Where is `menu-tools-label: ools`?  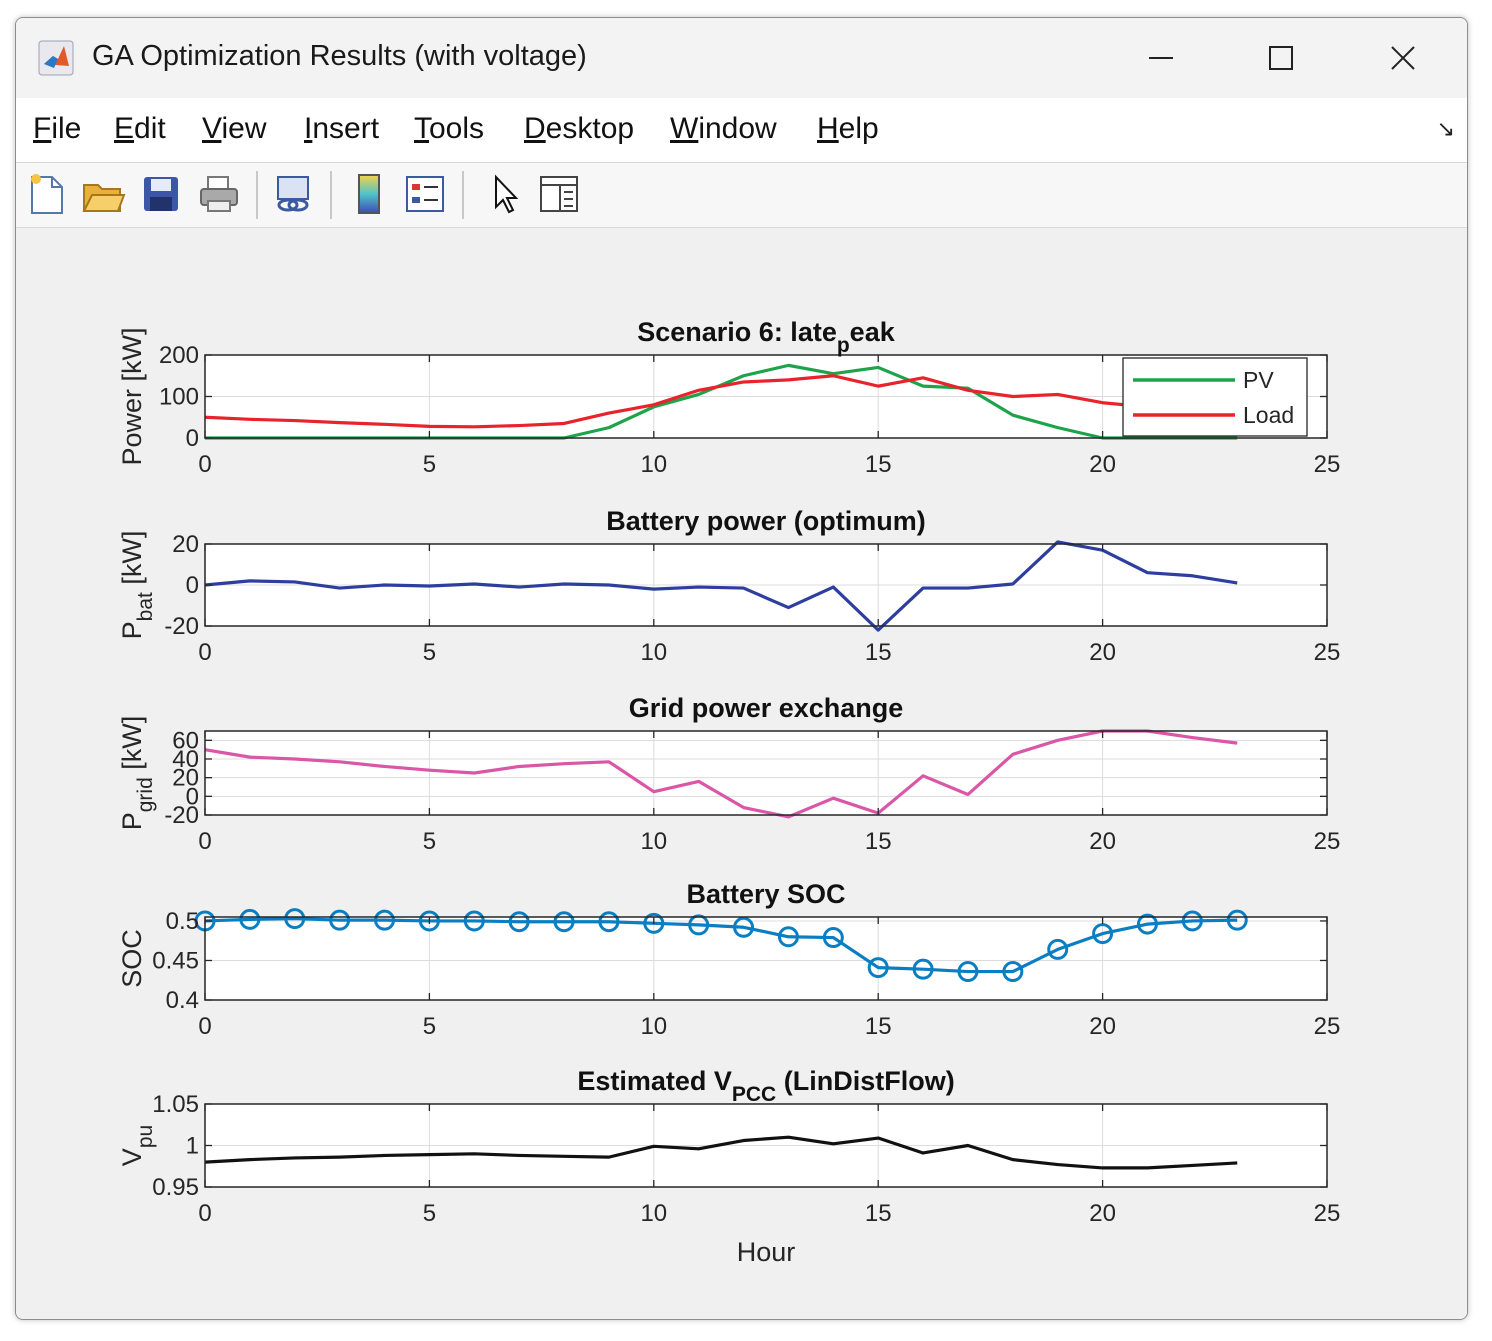 menu-tools-label: ools is located at coordinates (457, 128).